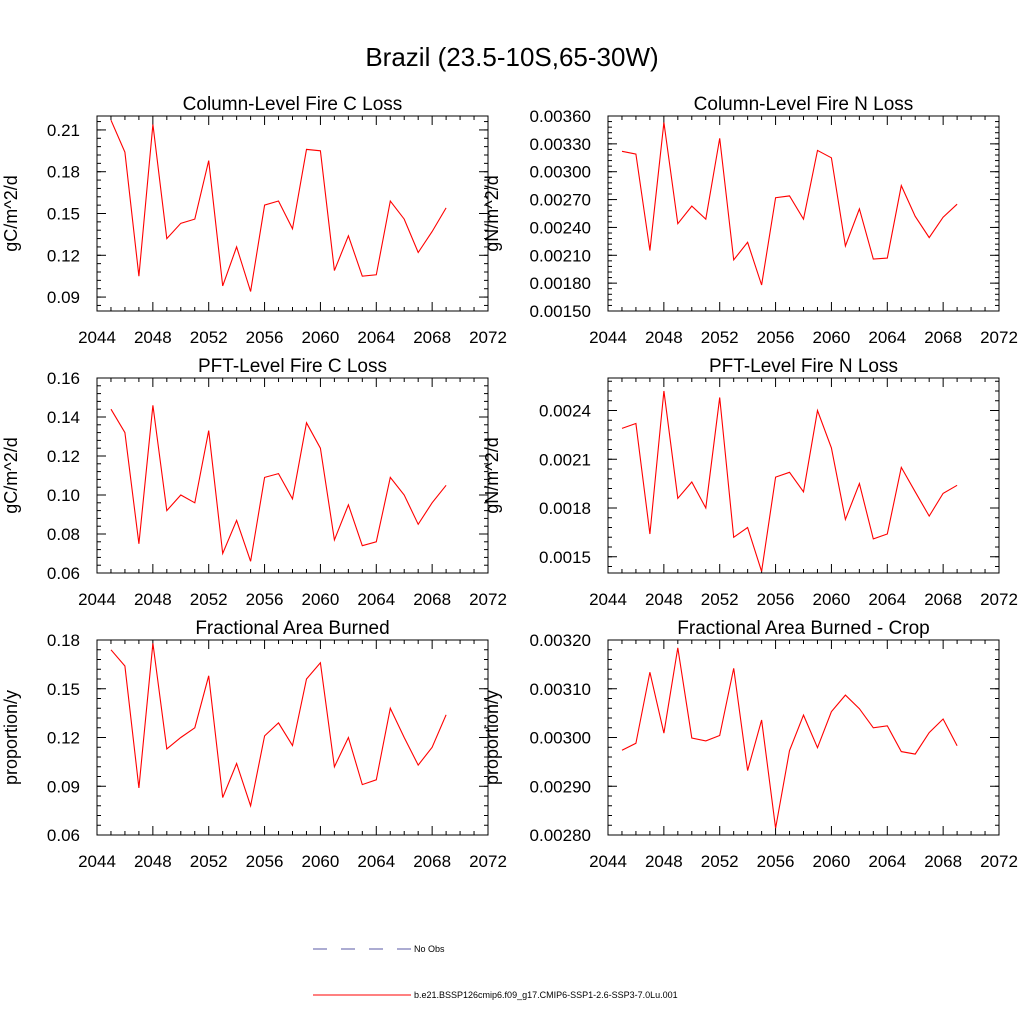 Image resolution: width=1024 pixels, height=1024 pixels. Describe the element at coordinates (560, 144) in the screenshot. I see `y-tick-label: 0.00330` at that location.